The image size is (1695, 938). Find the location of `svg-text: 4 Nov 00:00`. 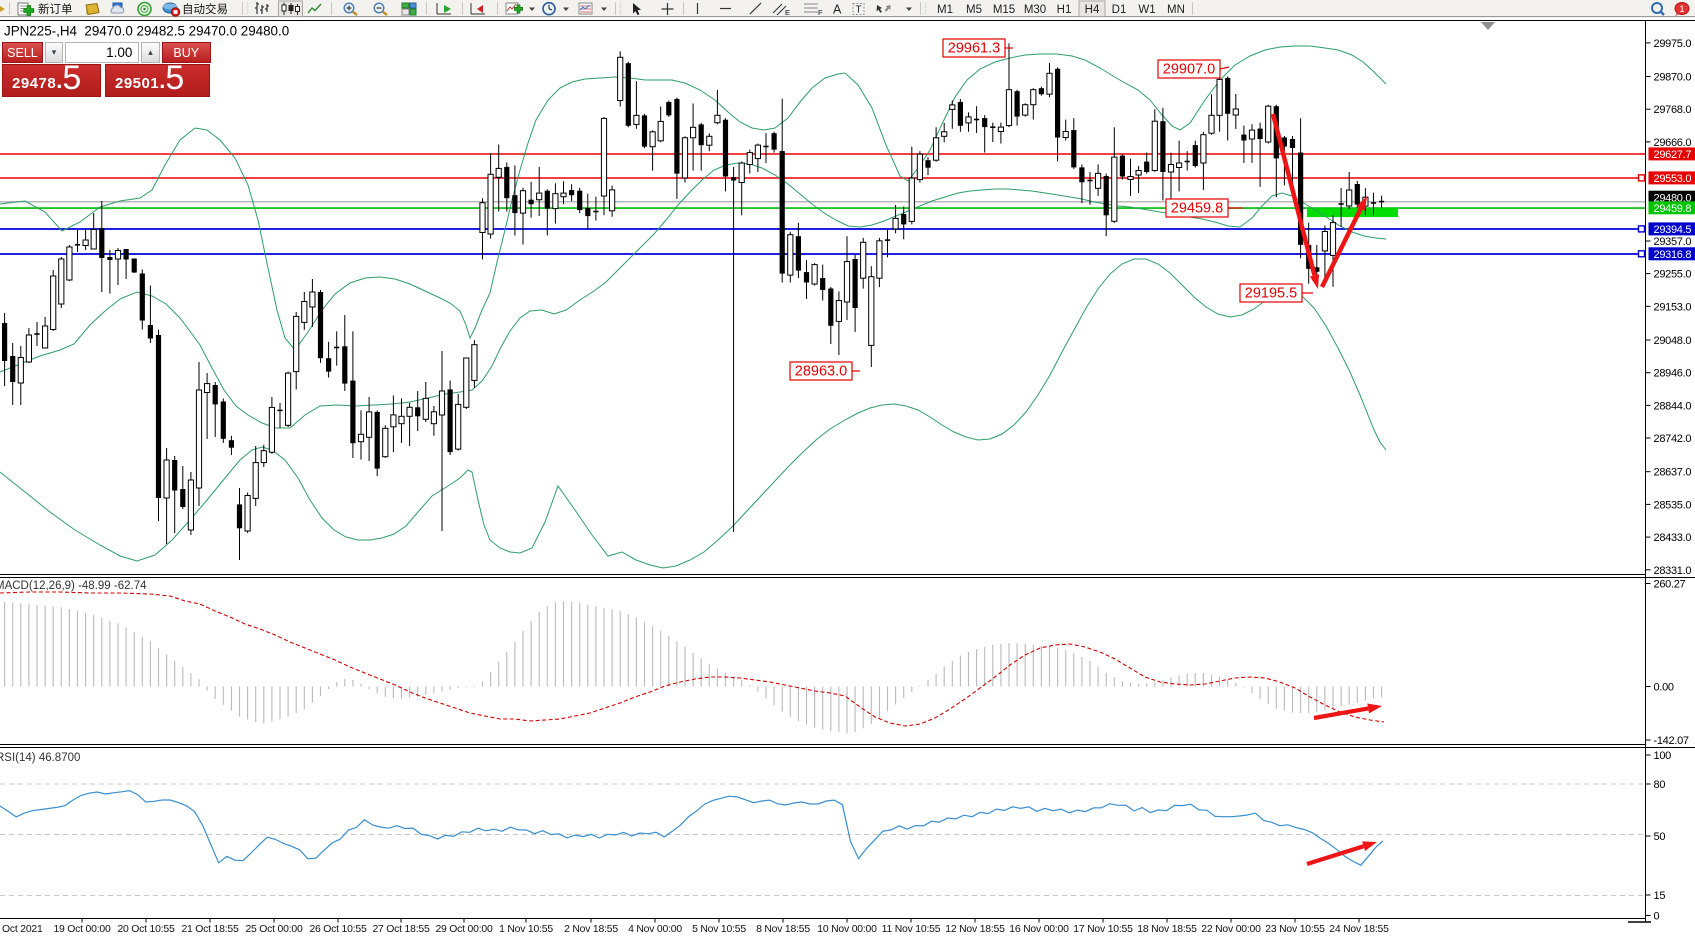

svg-text: 4 Nov 00:00 is located at coordinates (655, 929).